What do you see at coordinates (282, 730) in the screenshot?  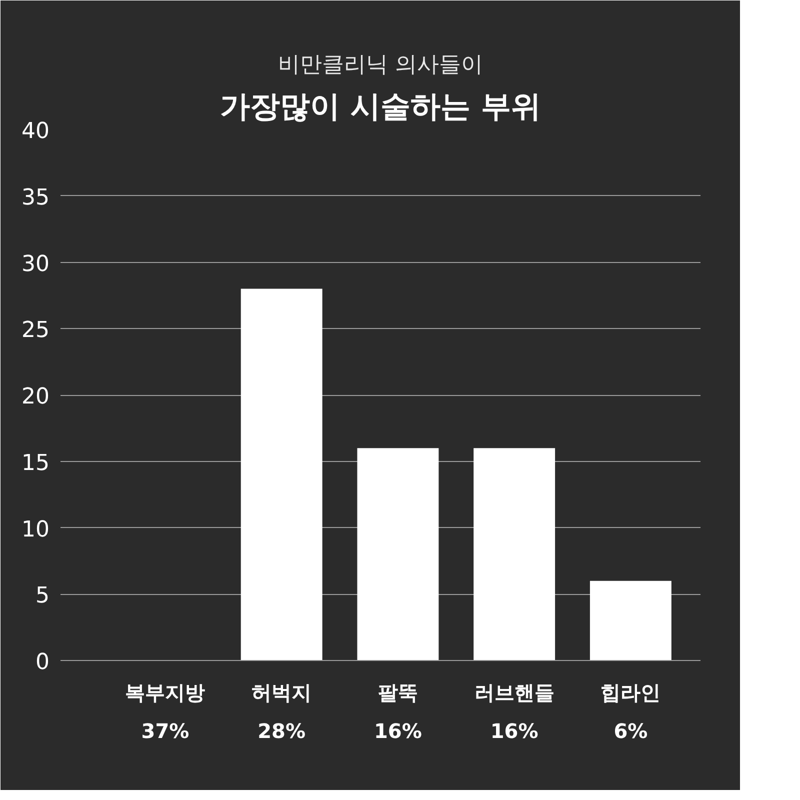 I see `data-label: 28%` at bounding box center [282, 730].